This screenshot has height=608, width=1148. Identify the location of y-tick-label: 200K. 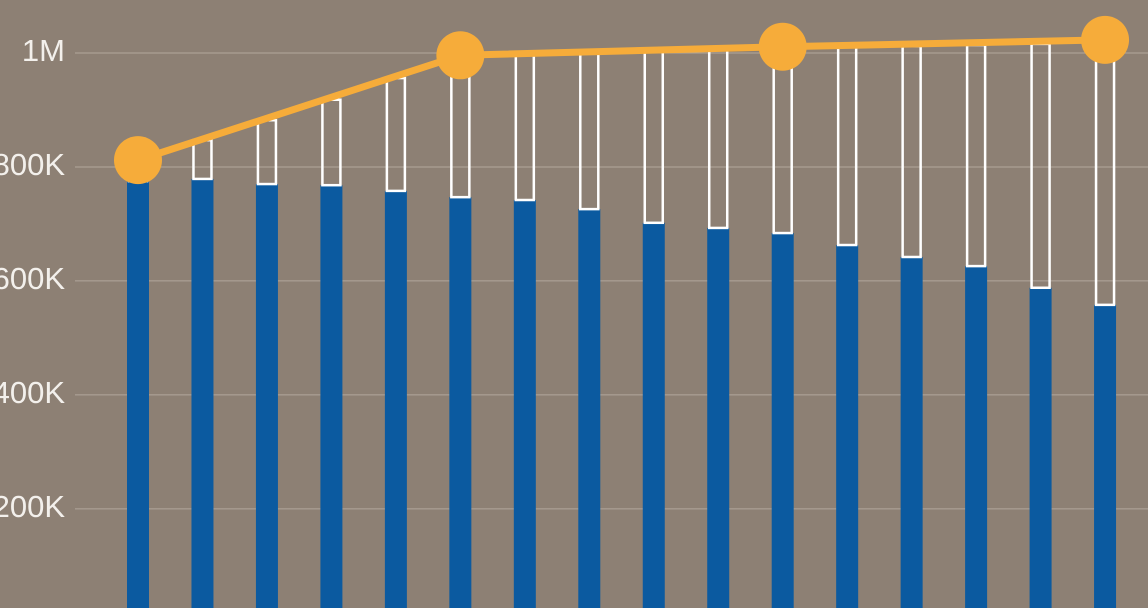
(32, 506).